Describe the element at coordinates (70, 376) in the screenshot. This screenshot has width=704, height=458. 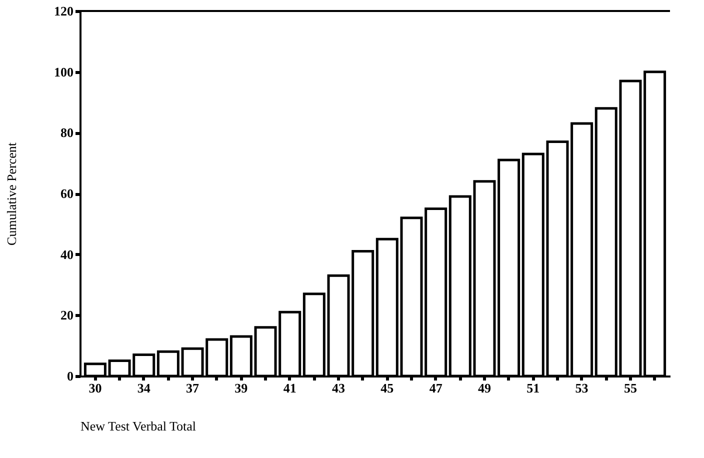
I see `y-tick-label: 0` at that location.